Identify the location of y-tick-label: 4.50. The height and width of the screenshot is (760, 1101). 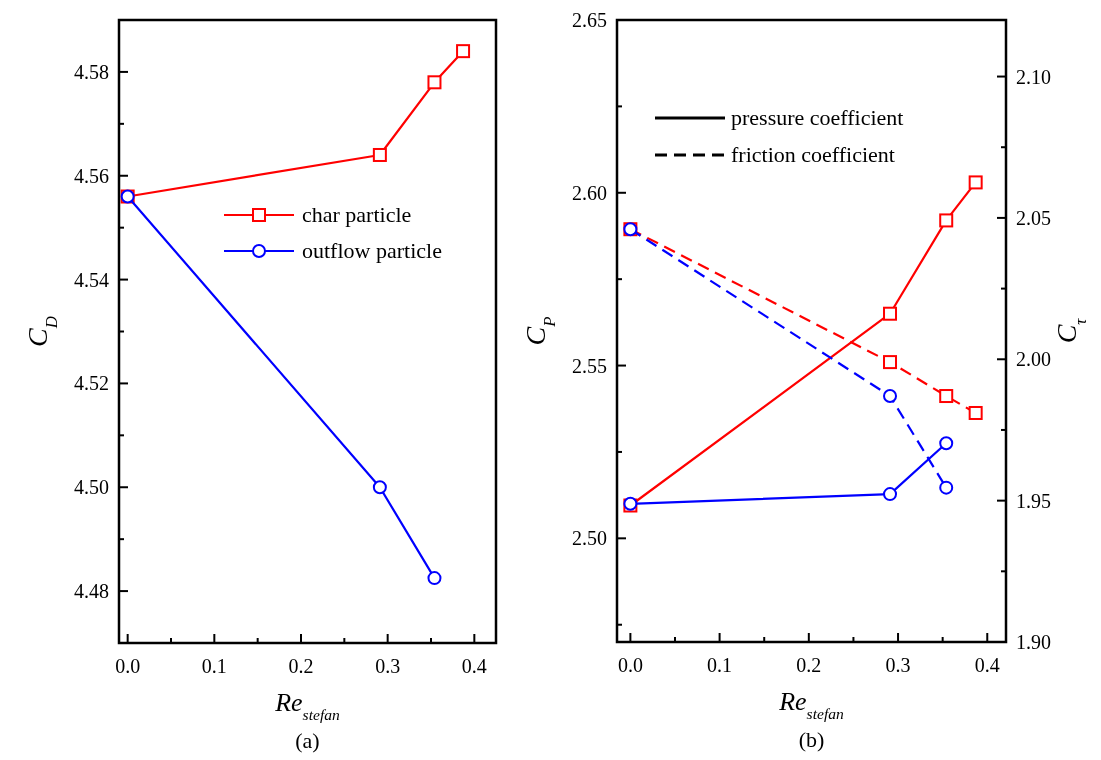
(91, 487).